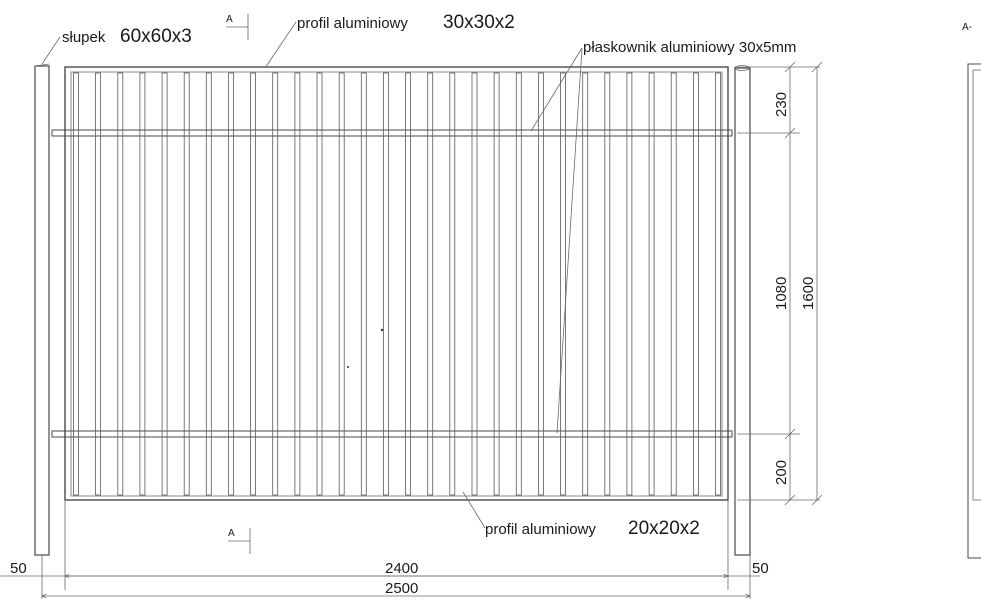 This screenshot has width=981, height=599. I want to click on left-post, so click(42, 309).